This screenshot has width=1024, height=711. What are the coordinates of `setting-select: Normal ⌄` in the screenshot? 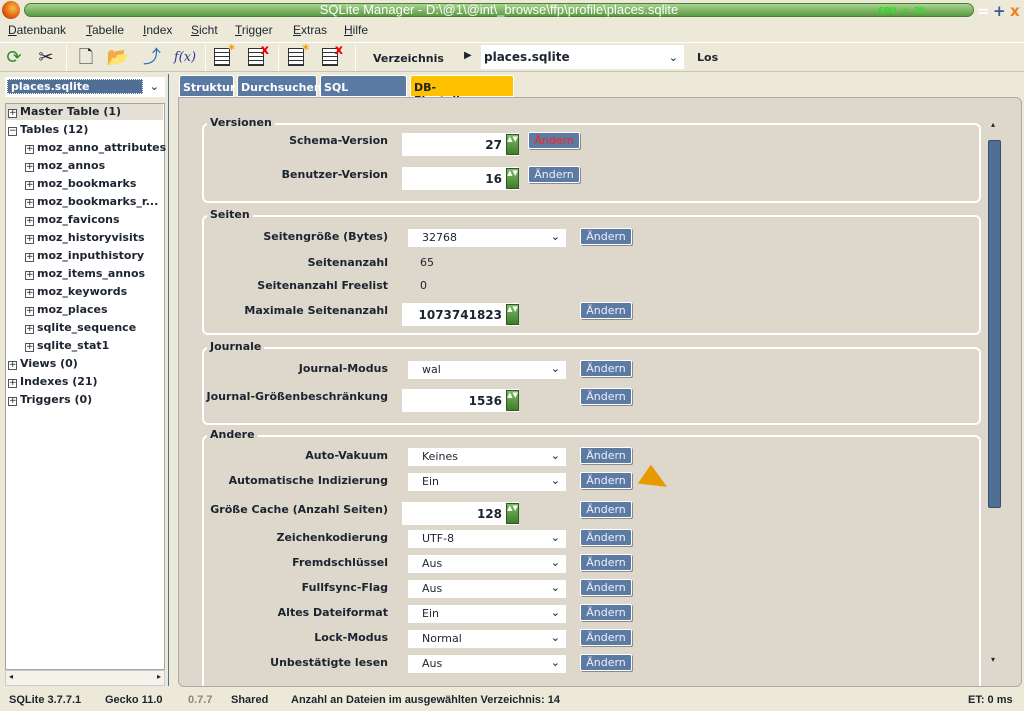 It's located at (487, 639).